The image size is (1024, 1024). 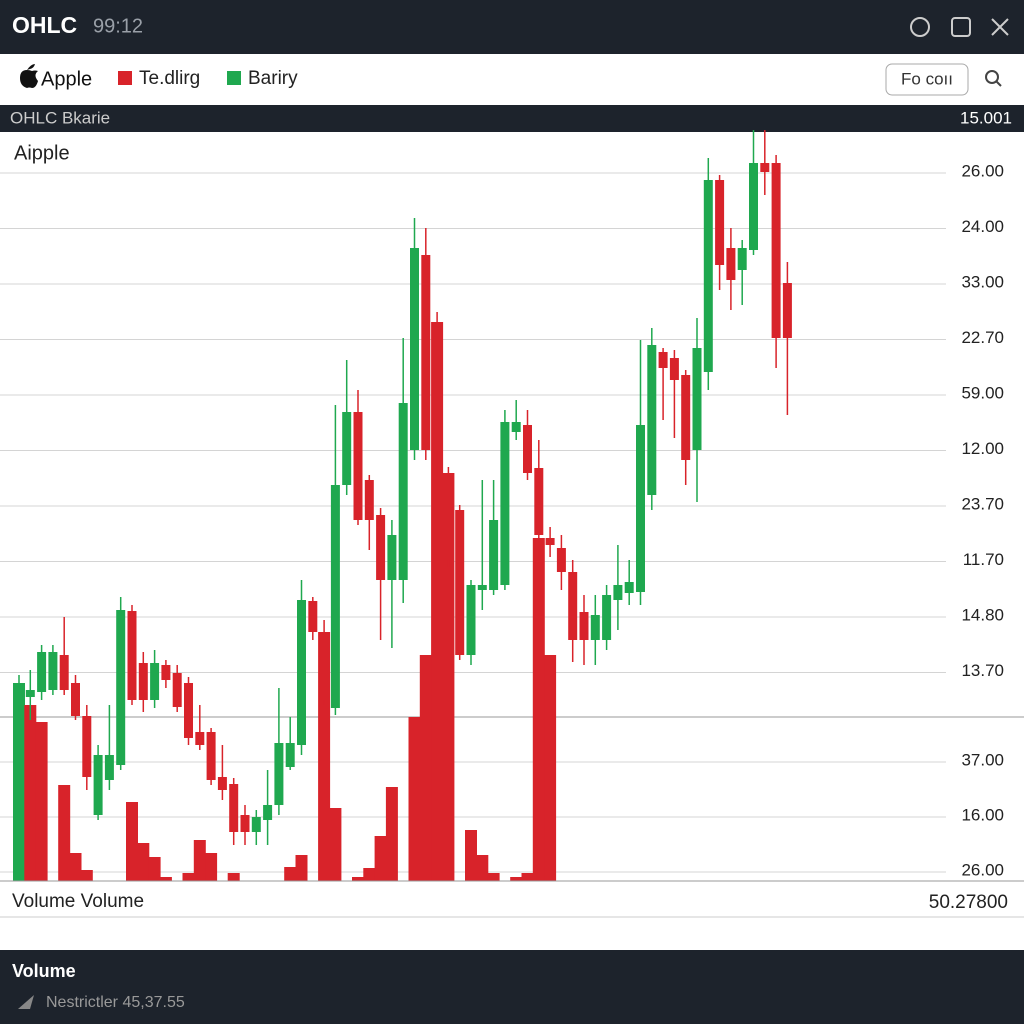 What do you see at coordinates (512, 27) in the screenshot?
I see `title-bar` at bounding box center [512, 27].